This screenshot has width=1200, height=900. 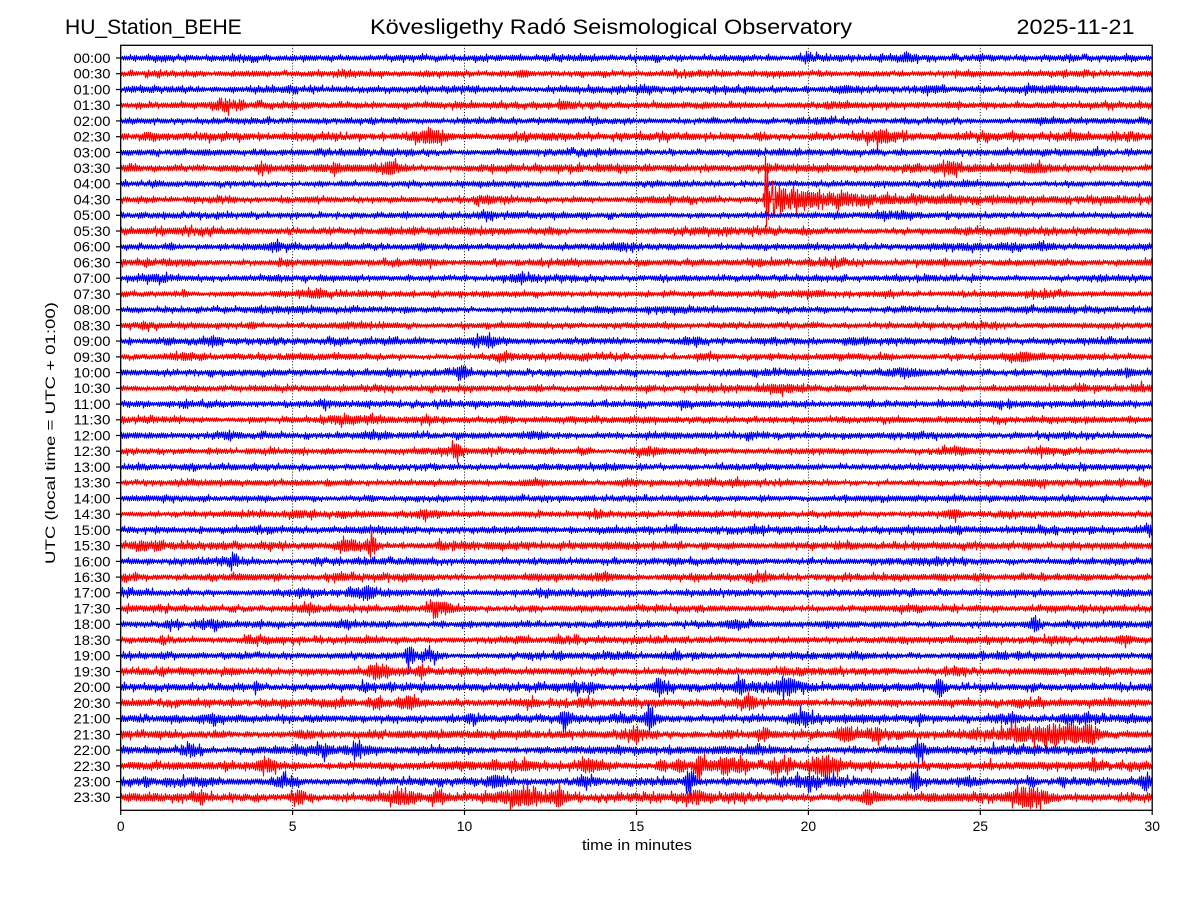 I want to click on svg-text: 15:30, so click(x=92, y=546).